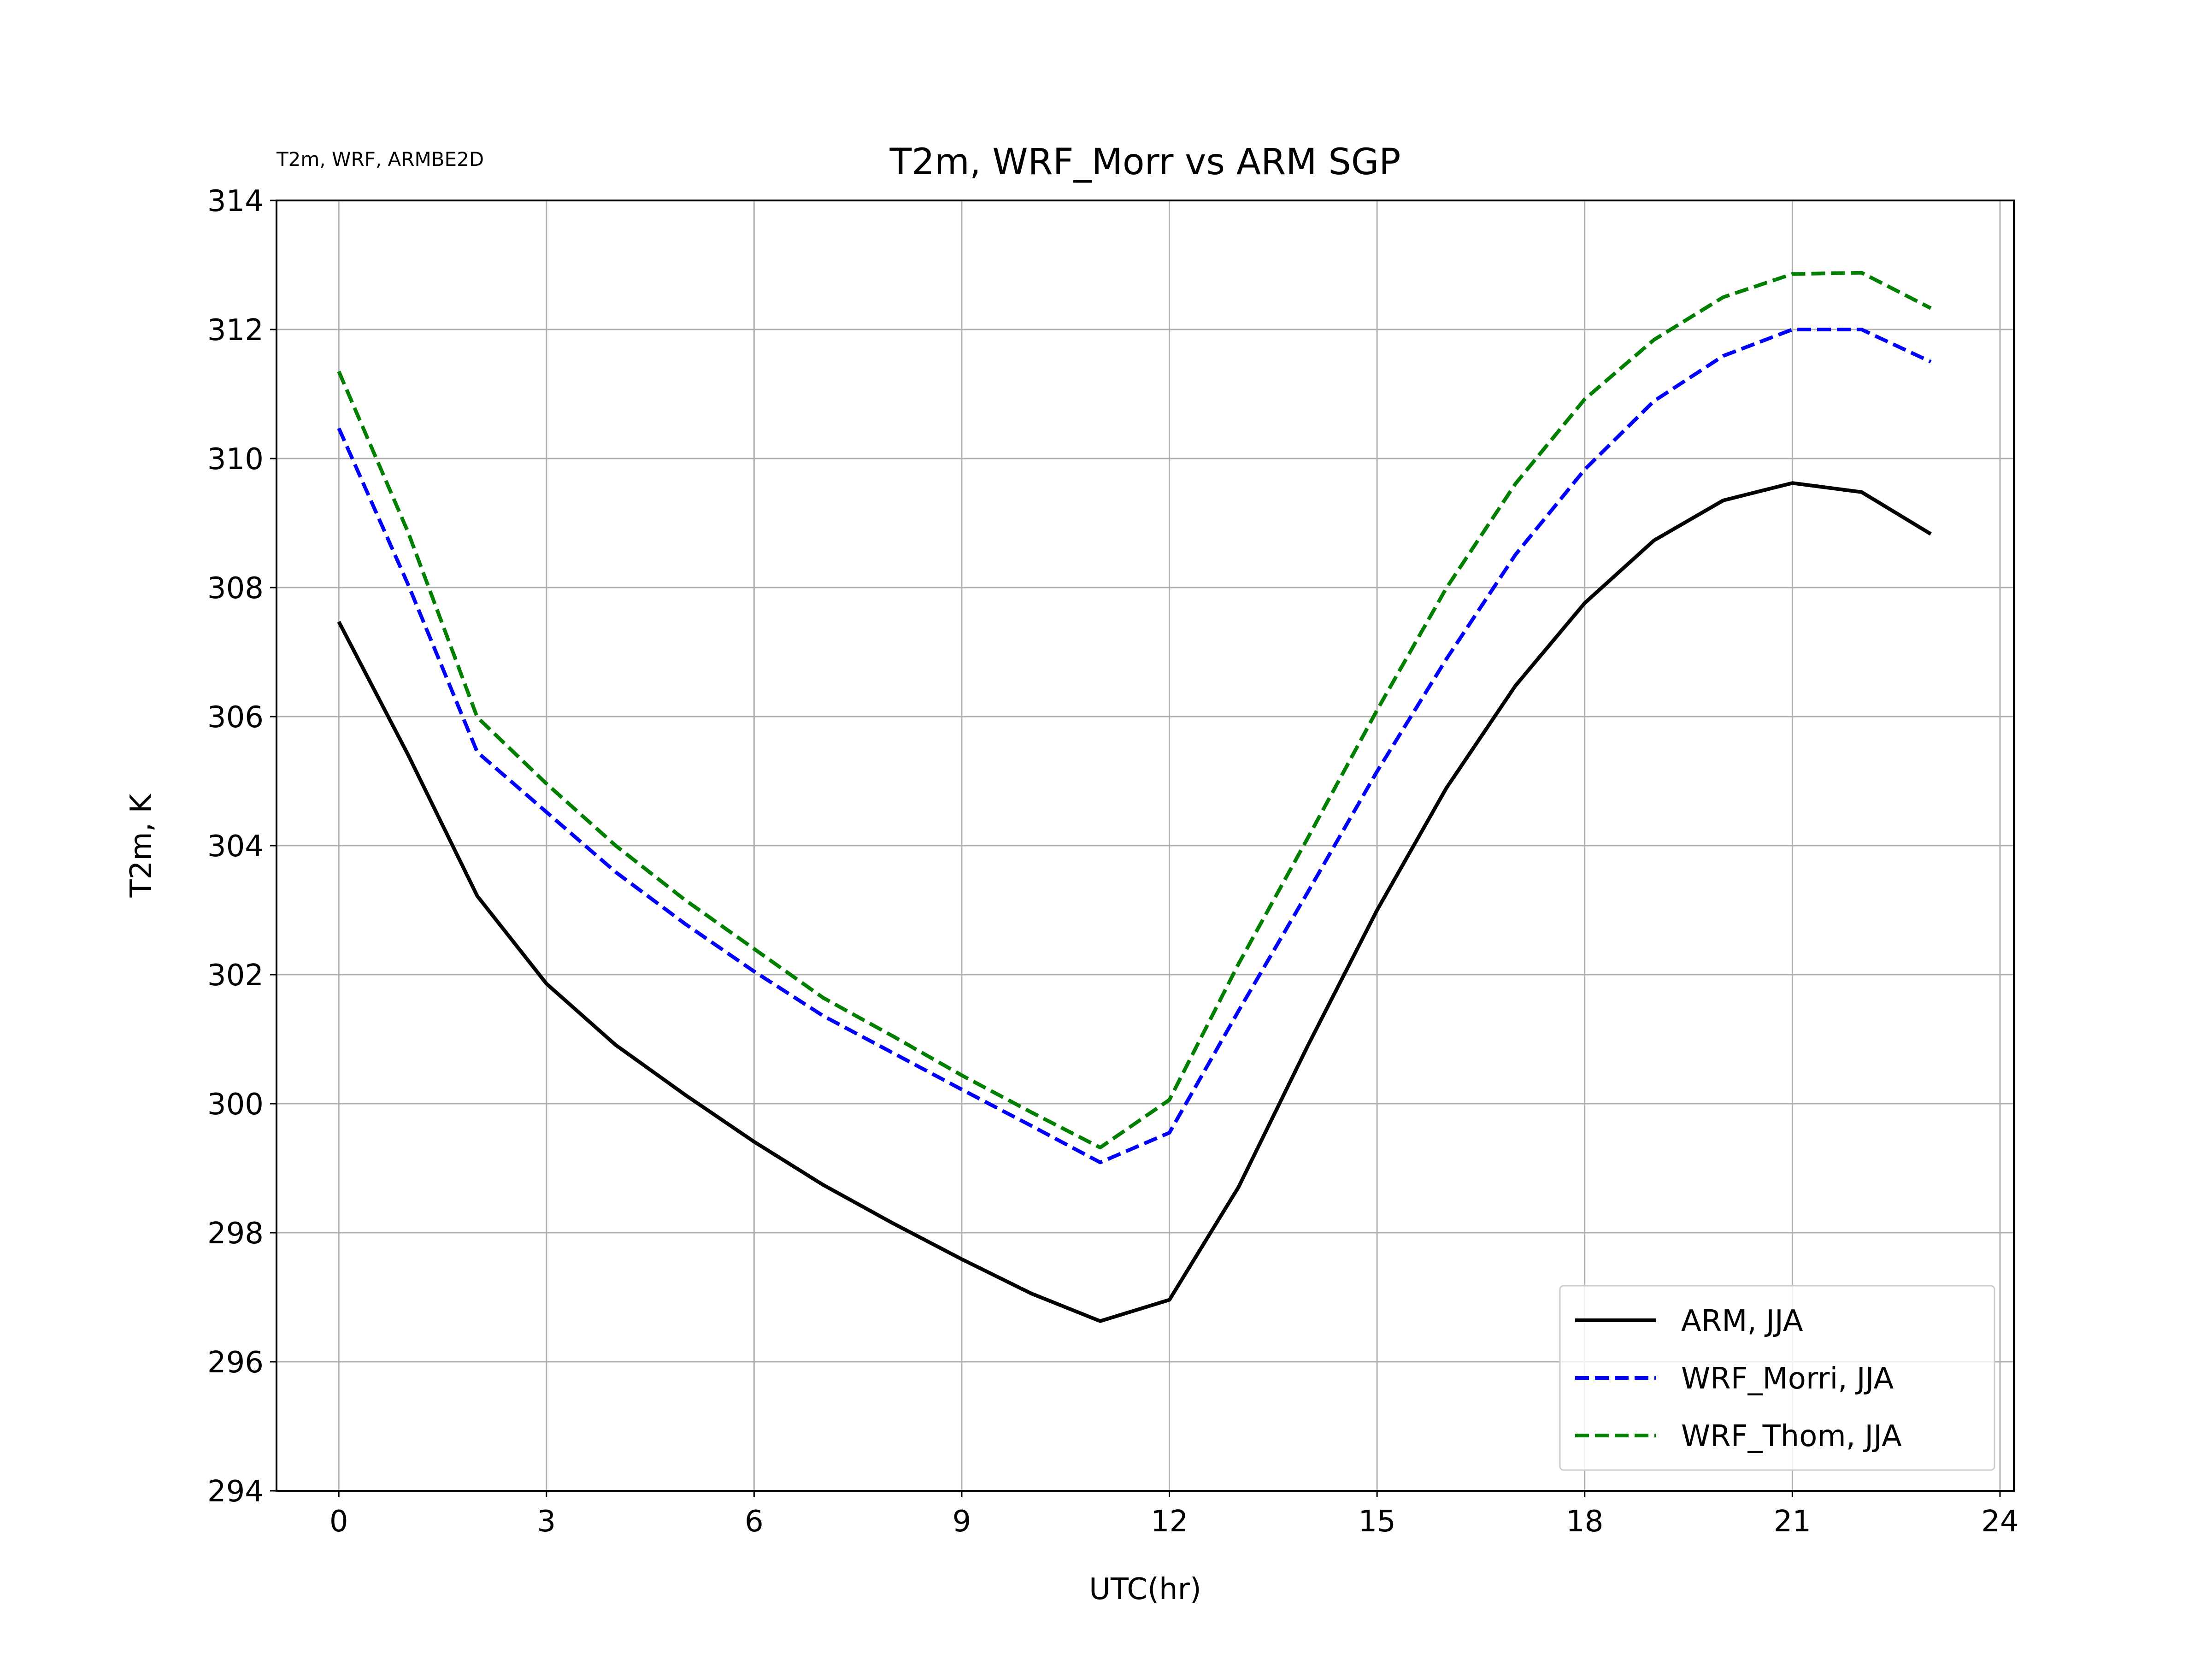 The width and height of the screenshot is (2212, 1659). I want to click on x-tick-label: 6, so click(754, 1522).